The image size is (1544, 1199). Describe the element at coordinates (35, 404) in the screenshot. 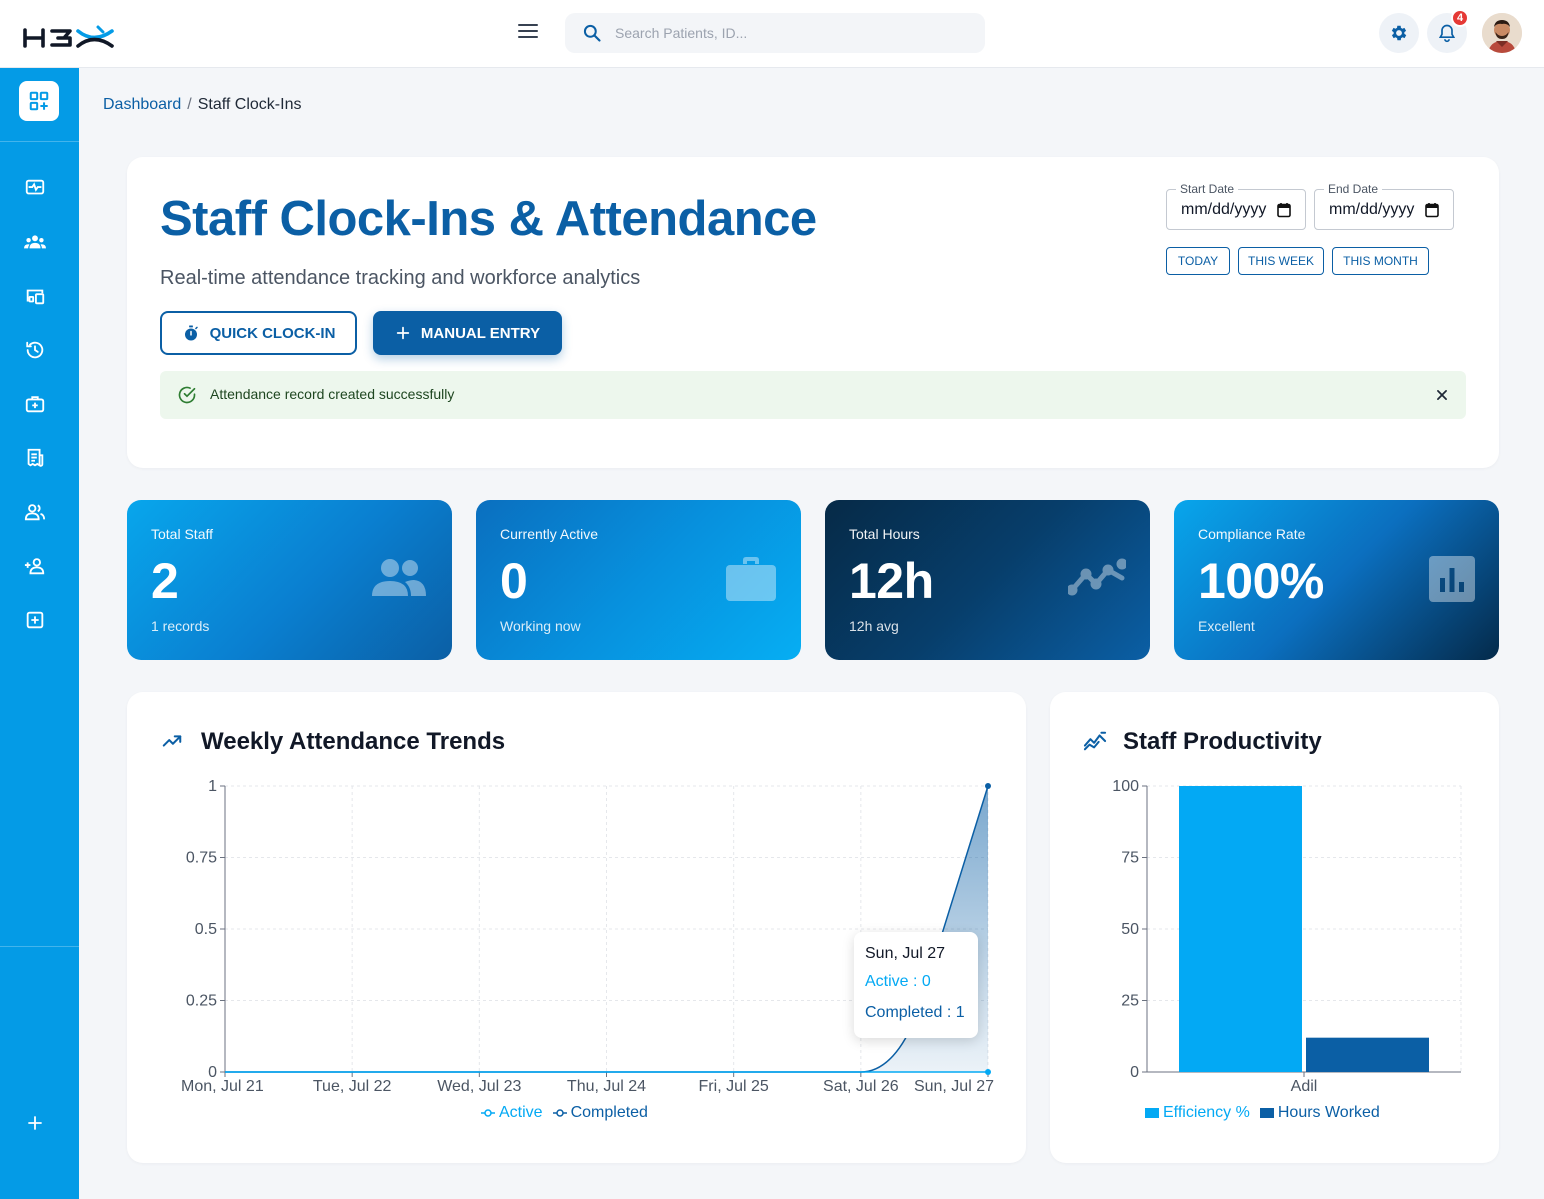

I see `sidebar-item-services` at that location.